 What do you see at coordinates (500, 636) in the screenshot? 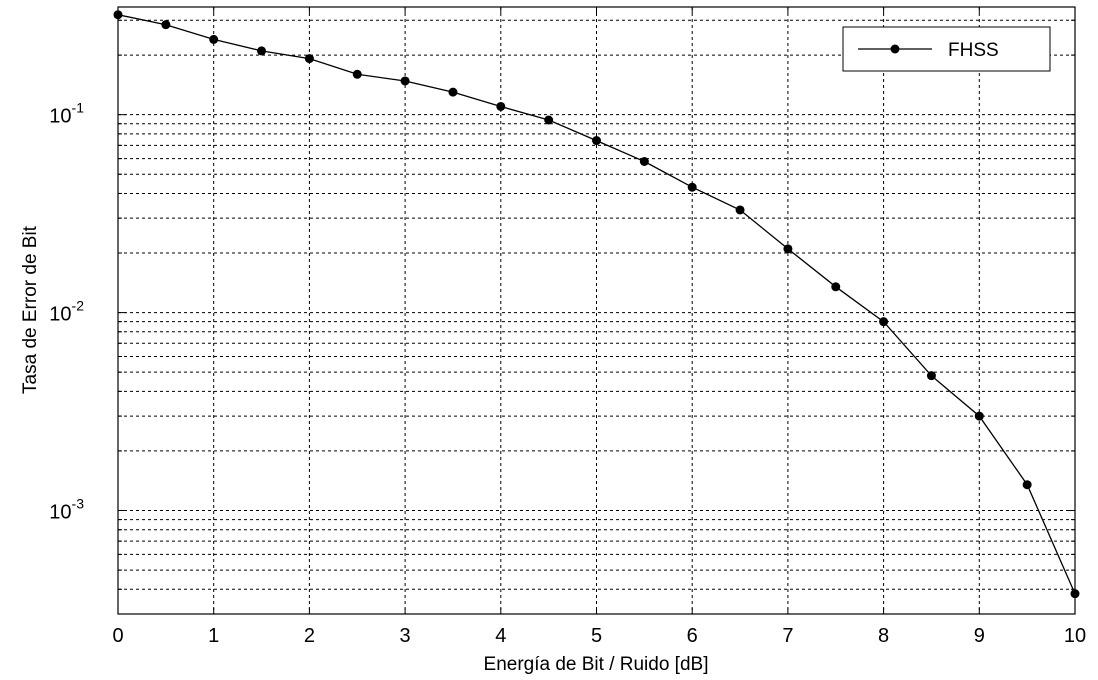
I see `x-tick-label: 4` at bounding box center [500, 636].